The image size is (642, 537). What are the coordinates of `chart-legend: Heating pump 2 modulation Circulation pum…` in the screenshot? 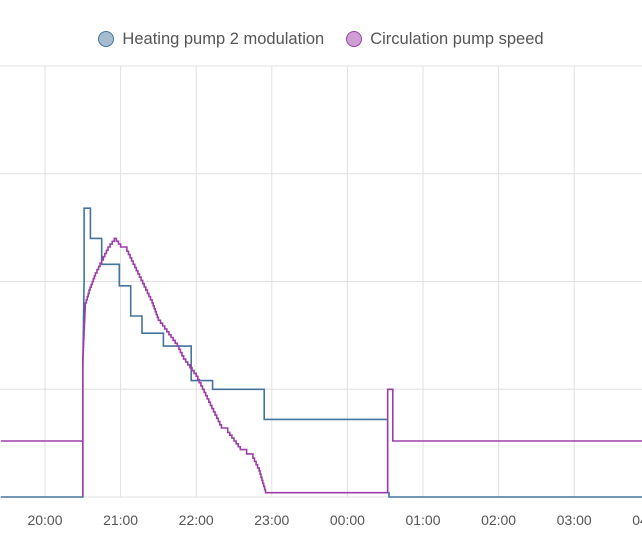 It's located at (321, 39).